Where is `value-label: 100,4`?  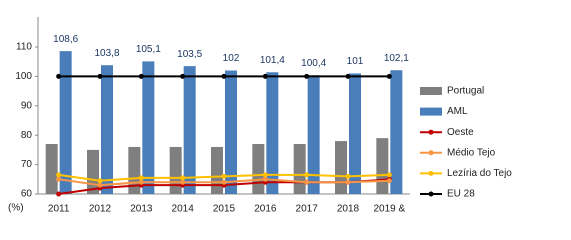 value-label: 100,4 is located at coordinates (313, 63).